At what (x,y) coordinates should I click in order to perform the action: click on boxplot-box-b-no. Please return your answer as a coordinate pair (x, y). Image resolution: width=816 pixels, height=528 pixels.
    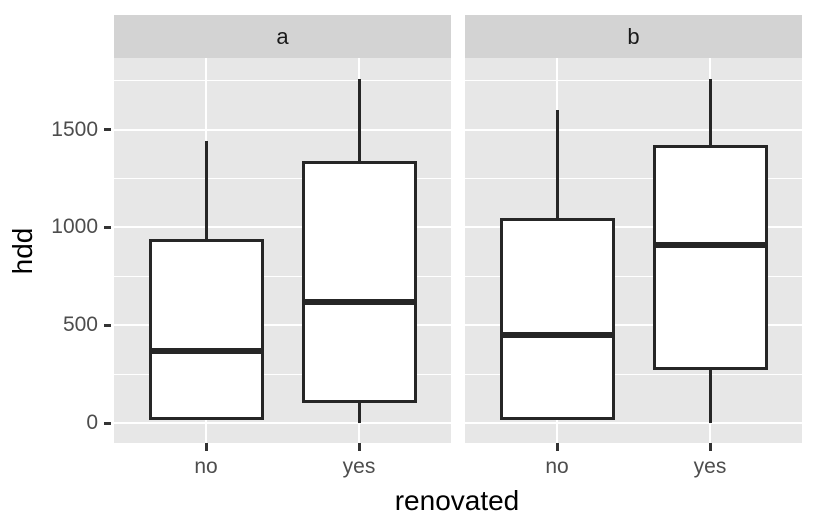
    Looking at the image, I should click on (557, 319).